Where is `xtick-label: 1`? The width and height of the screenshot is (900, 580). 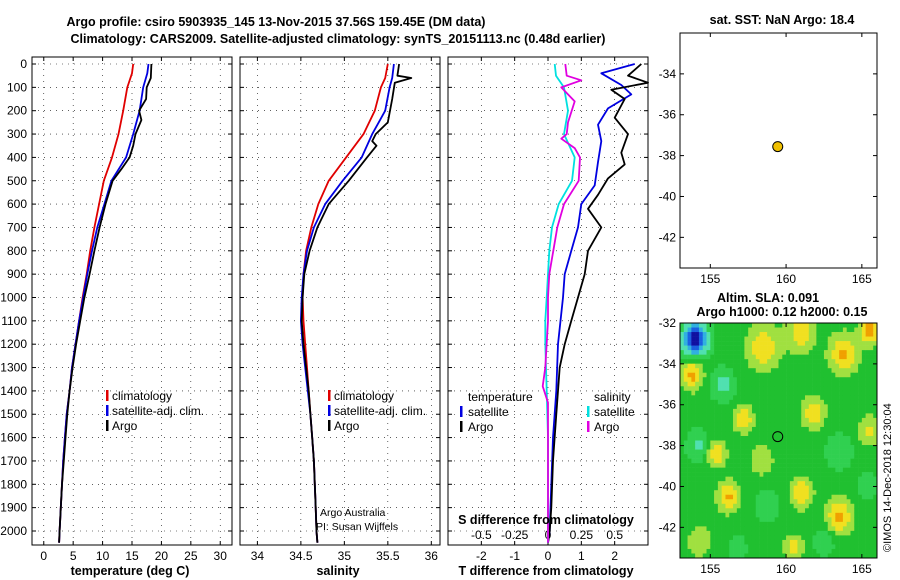
xtick-label: 1 is located at coordinates (581, 556).